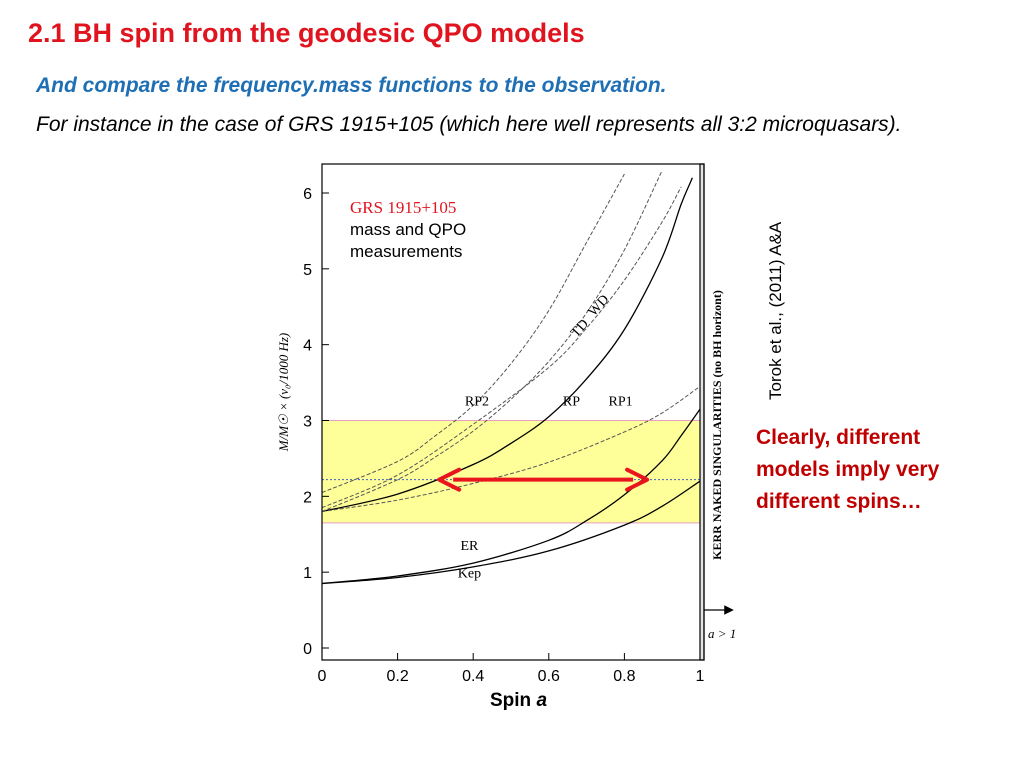  I want to click on slide-title: 2.1 BH spin from the geodesic QPO models, so click(306, 33).